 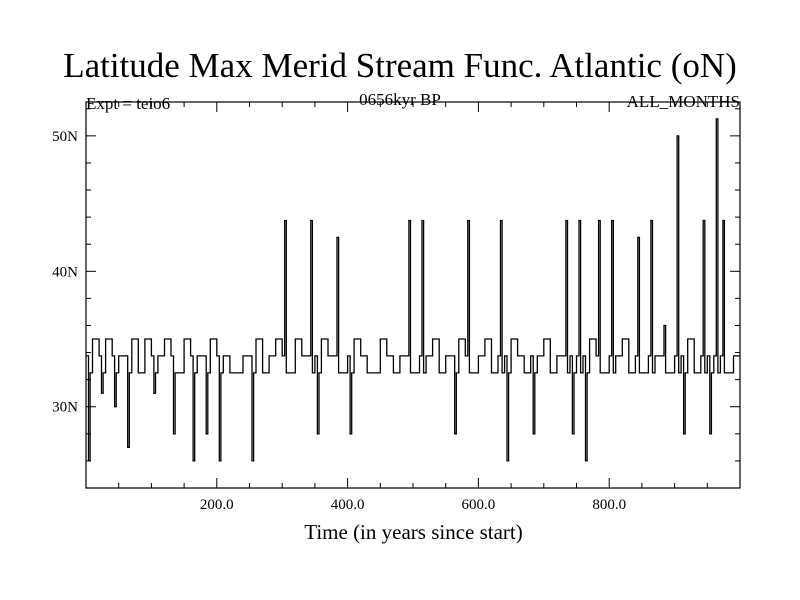 I want to click on x-tick-label: 400.0, so click(x=348, y=505).